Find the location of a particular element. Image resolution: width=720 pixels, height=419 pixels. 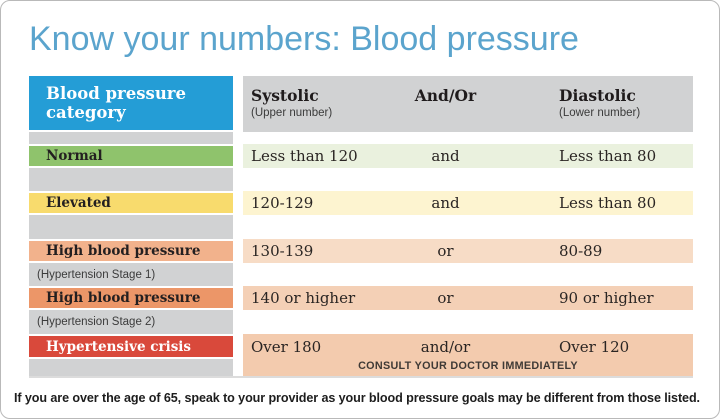

stage-sublabel: (Hypertension Stage 1) is located at coordinates (96, 274).